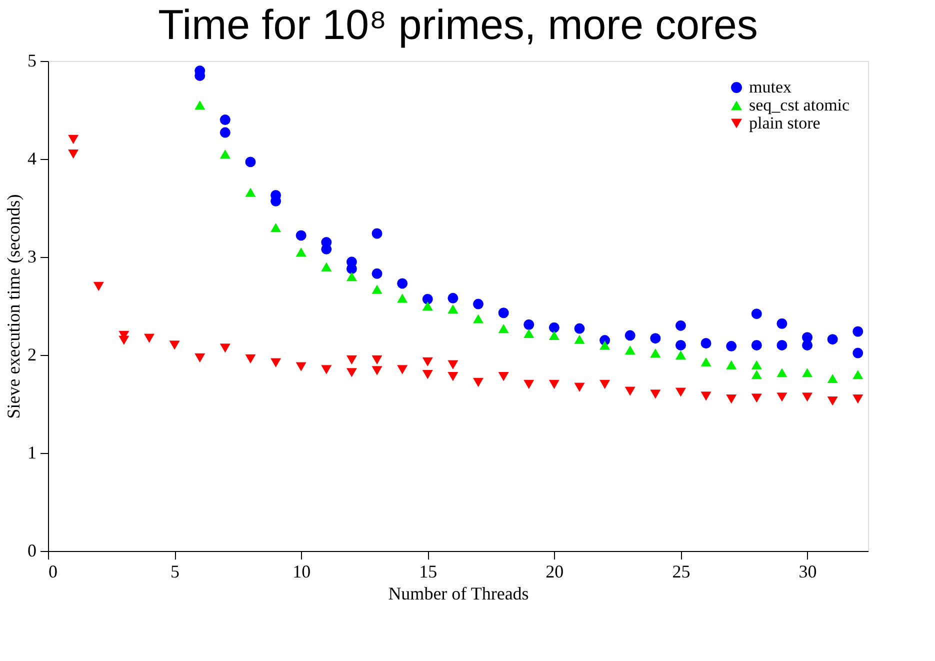 Image resolution: width=935 pixels, height=661 pixels. What do you see at coordinates (32, 550) in the screenshot?
I see `y-tick-label: 0` at bounding box center [32, 550].